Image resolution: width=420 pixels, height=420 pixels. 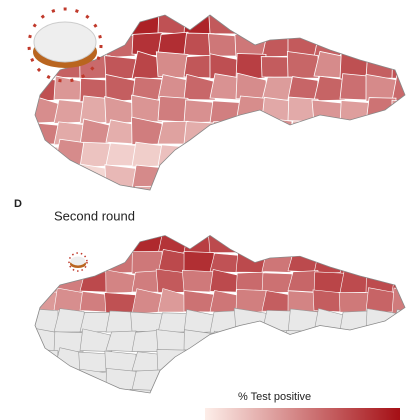 I want to click on panel-label: D, so click(x=18, y=204).